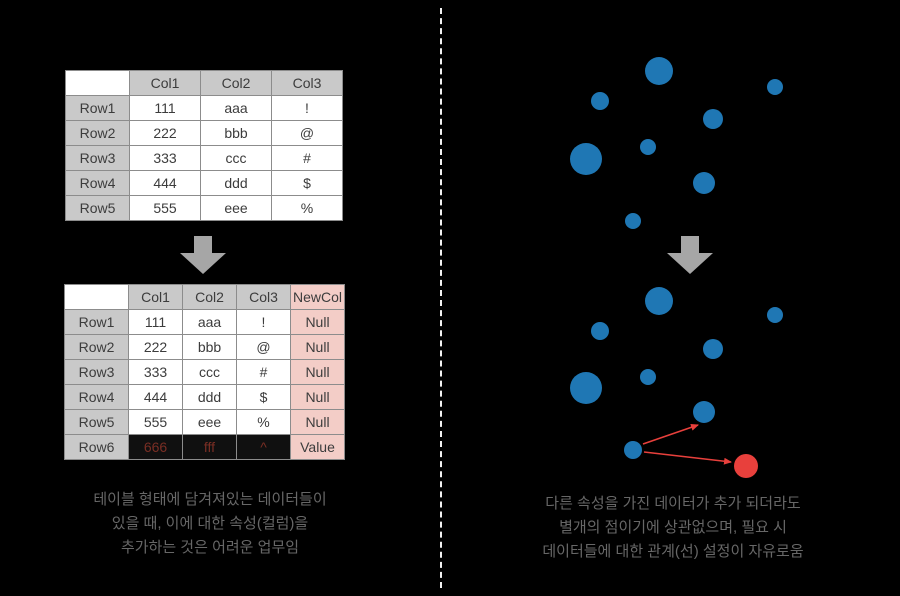  What do you see at coordinates (673, 551) in the screenshot?
I see `caption-line: 데이터들에 대한 관계(선) 설정이 자유로움` at bounding box center [673, 551].